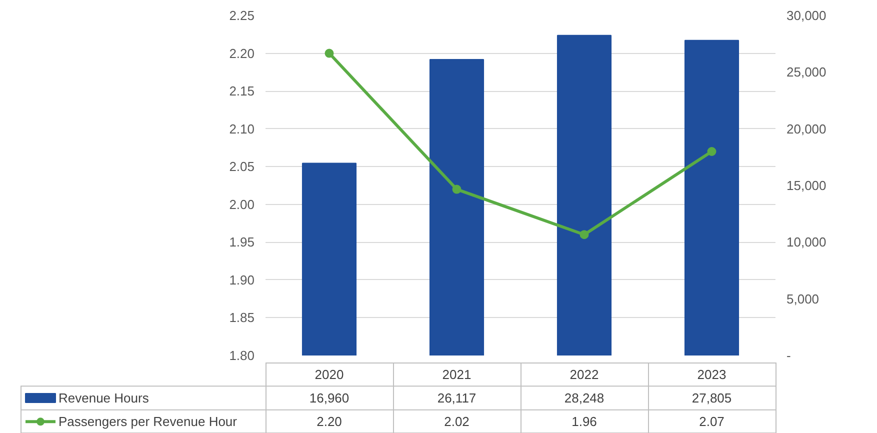 This screenshot has width=877, height=433. Describe the element at coordinates (457, 374) in the screenshot. I see `x-tick-label: 2021` at that location.